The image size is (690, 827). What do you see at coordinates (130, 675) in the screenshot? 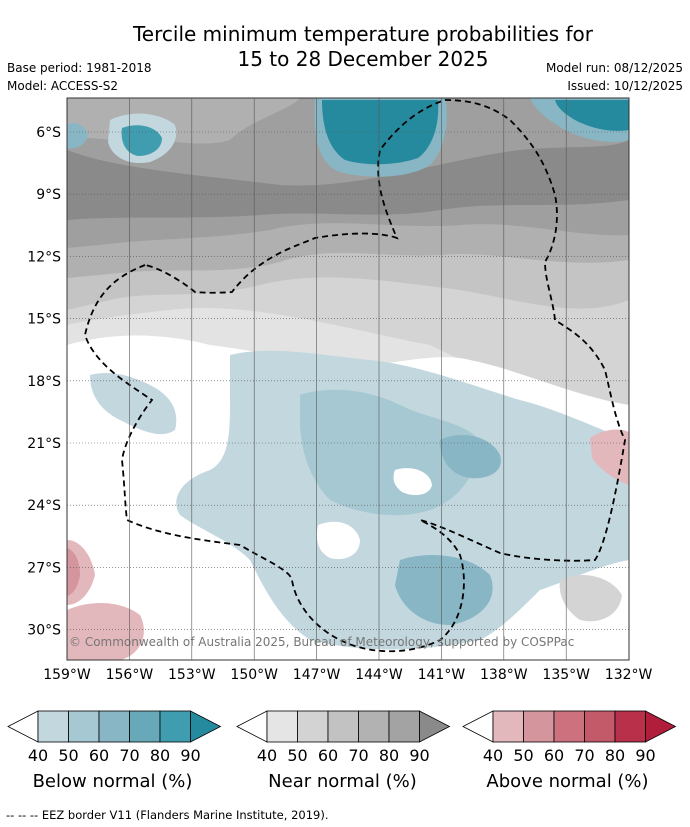
I see `lon-label: 156°W` at bounding box center [130, 675].